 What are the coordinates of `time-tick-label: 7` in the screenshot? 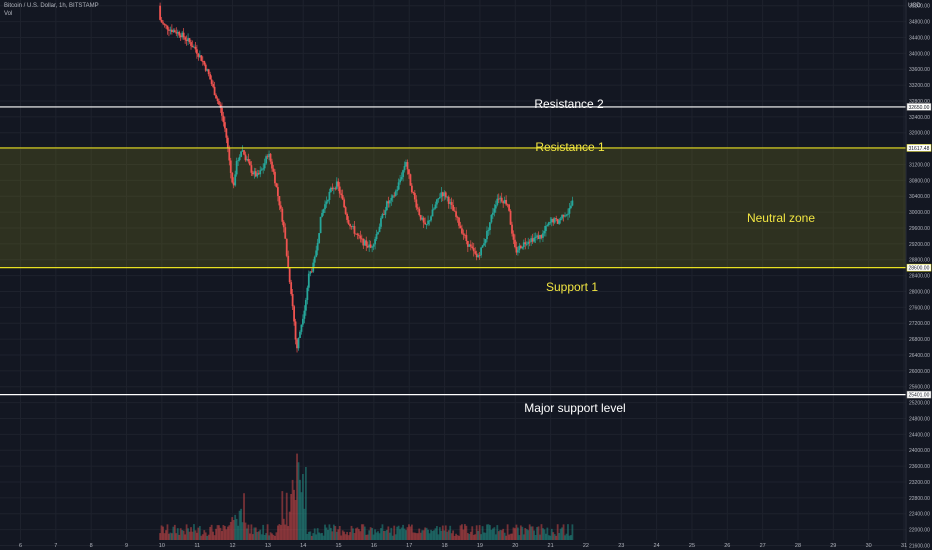 It's located at (55, 546).